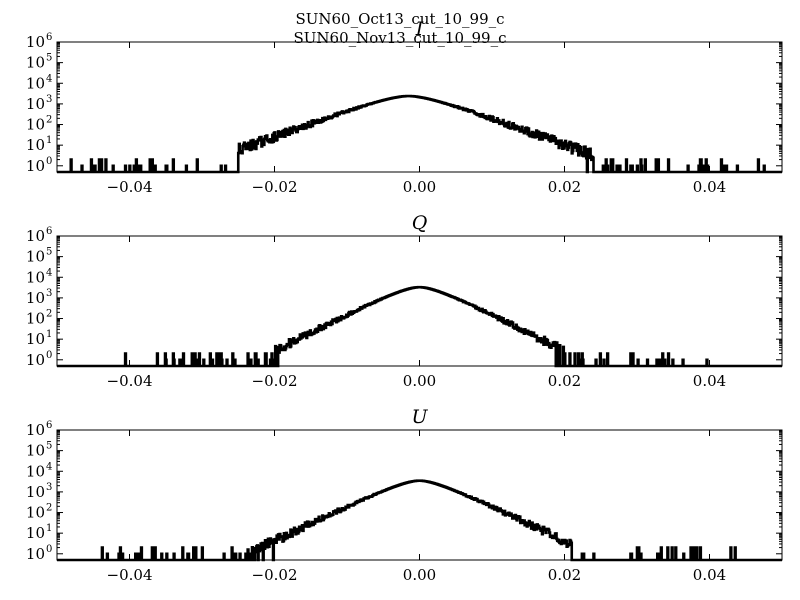 The image size is (800, 600). I want to click on panel-title: Q, so click(420, 223).